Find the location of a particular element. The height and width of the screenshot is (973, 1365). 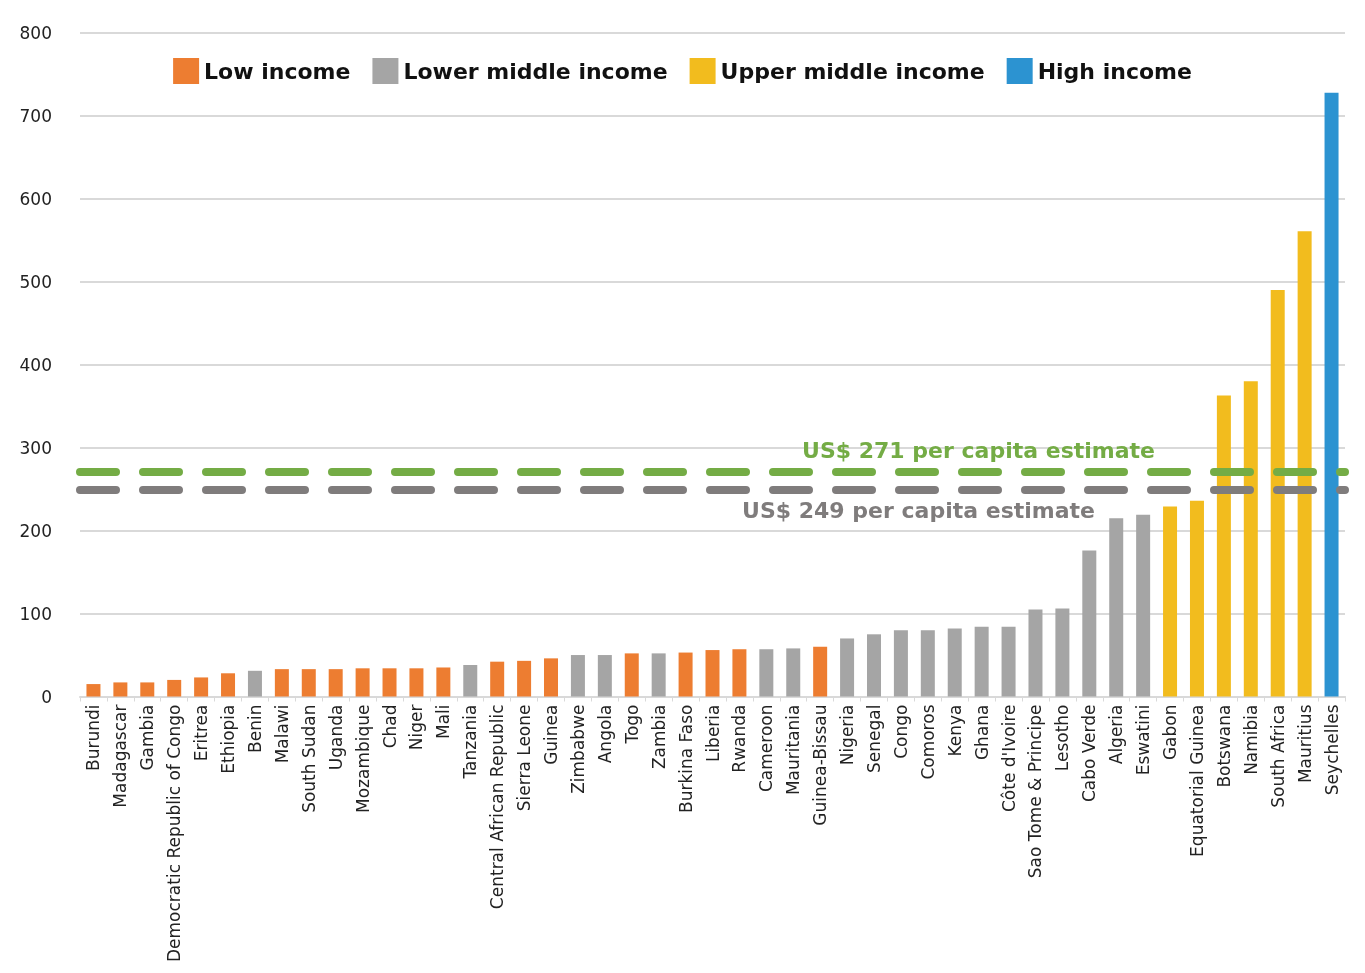

x-tick-label: Malawi is located at coordinates (281, 734).